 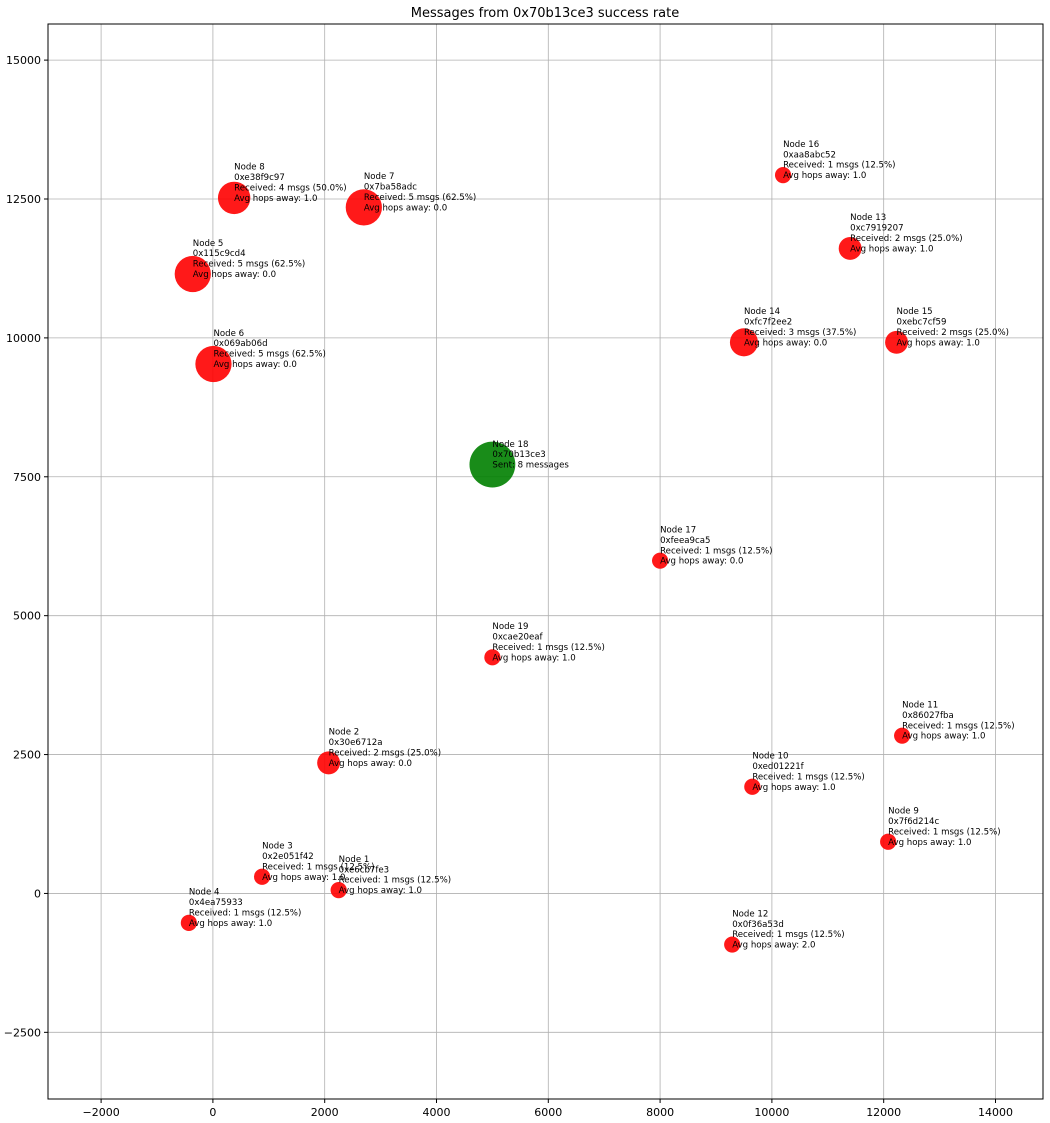 I want to click on node-annotation-line: Received: 4 msgs (50.0%), so click(x=290, y=188).